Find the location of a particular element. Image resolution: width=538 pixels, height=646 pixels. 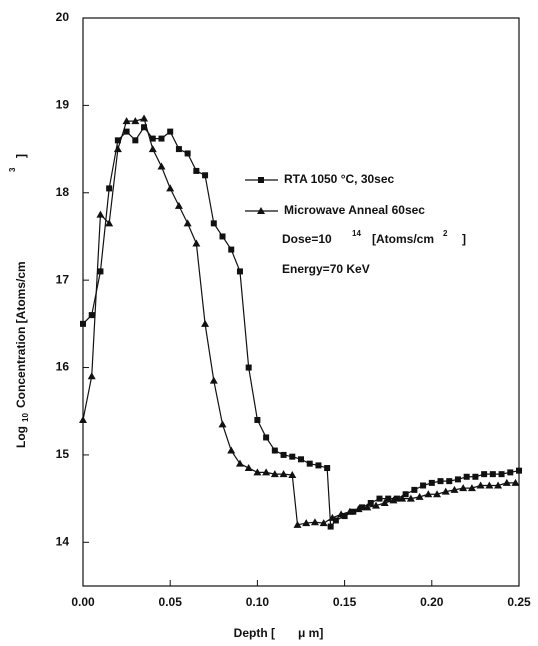

x-tick-label: 0.00 is located at coordinates (83, 602).